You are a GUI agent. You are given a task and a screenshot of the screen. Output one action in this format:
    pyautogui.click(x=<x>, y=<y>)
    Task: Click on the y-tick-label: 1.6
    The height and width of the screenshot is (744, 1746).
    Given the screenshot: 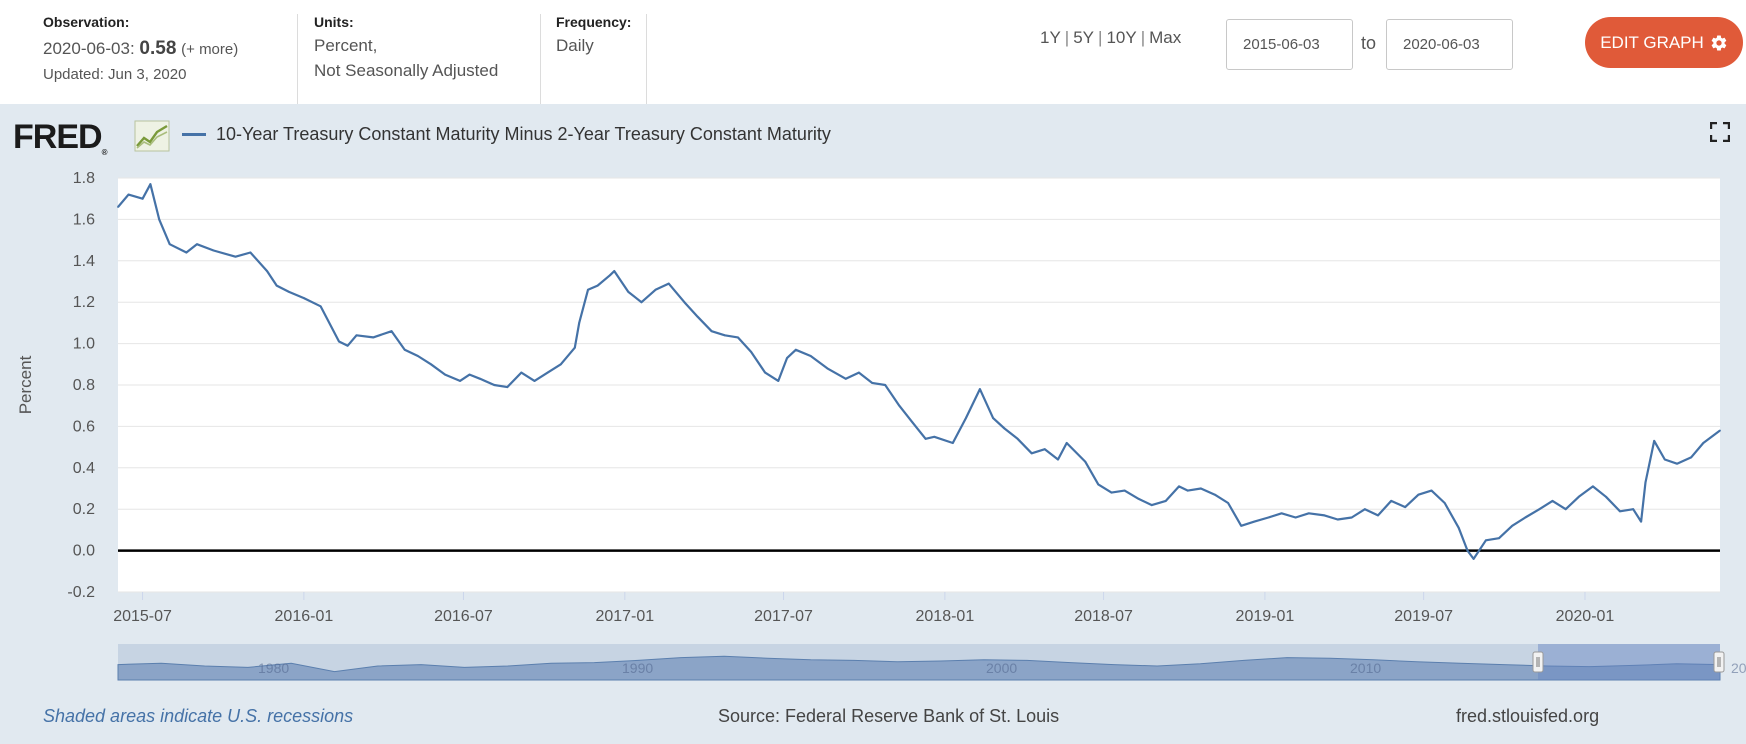 What is the action you would take?
    pyautogui.click(x=84, y=219)
    